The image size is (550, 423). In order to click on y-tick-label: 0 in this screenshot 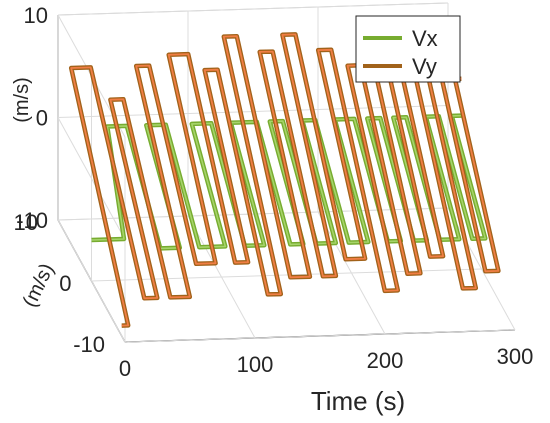, I will do `click(65, 283)`.